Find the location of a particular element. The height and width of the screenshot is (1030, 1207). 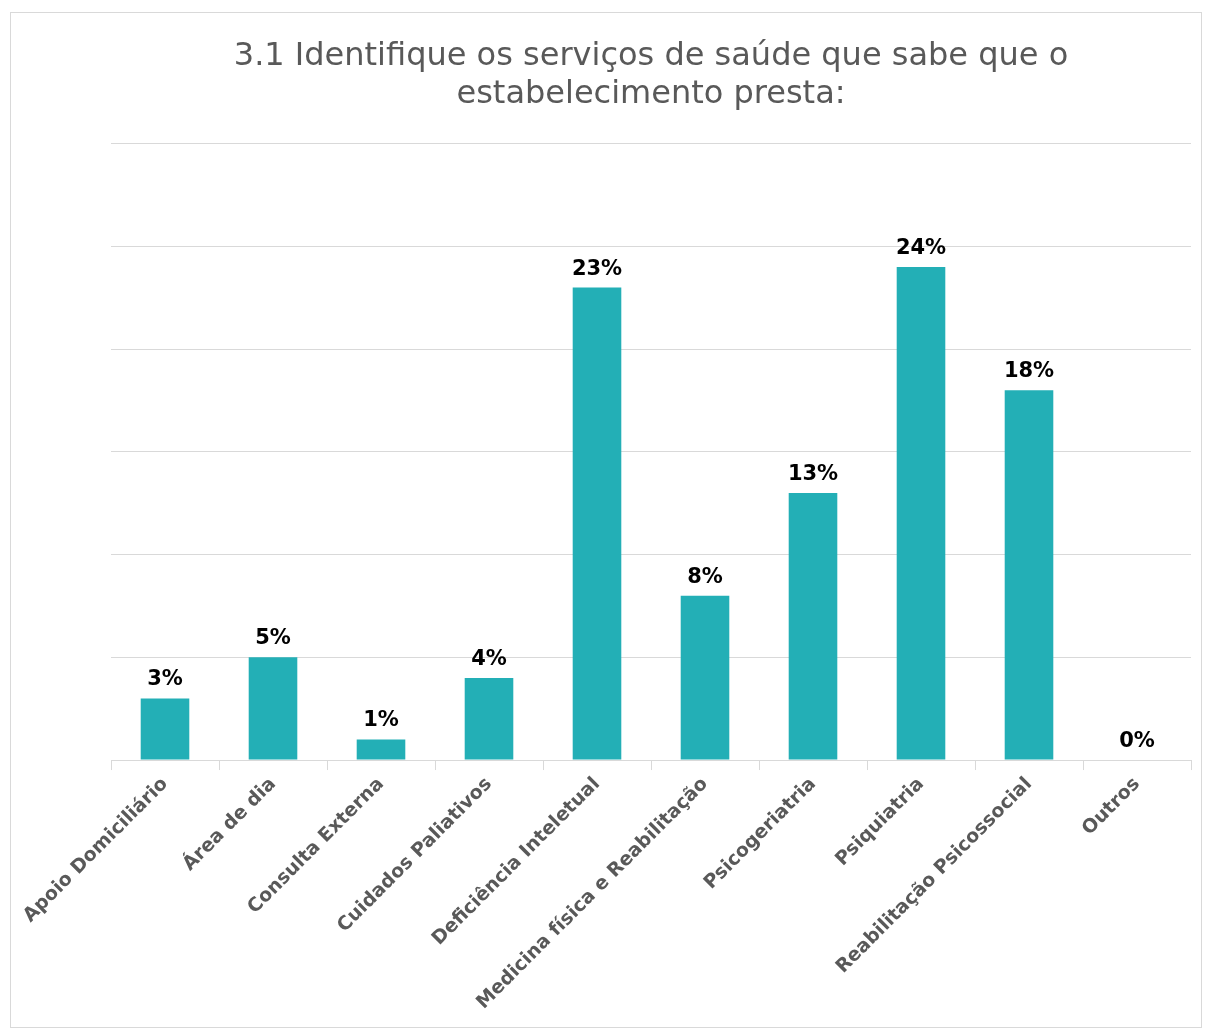

data-label: 3% is located at coordinates (165, 678).